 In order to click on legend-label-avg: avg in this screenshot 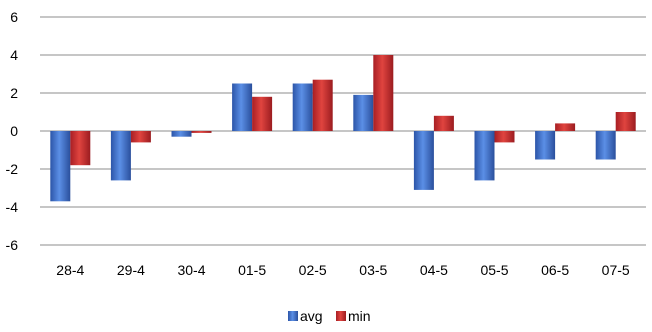, I will do `click(311, 316)`.